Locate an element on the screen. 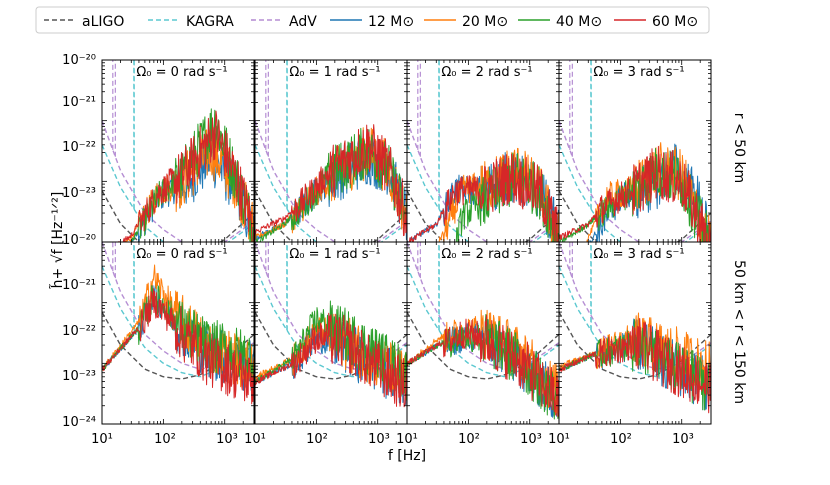  xtick-c0-1e3: 10³ is located at coordinates (227, 439).